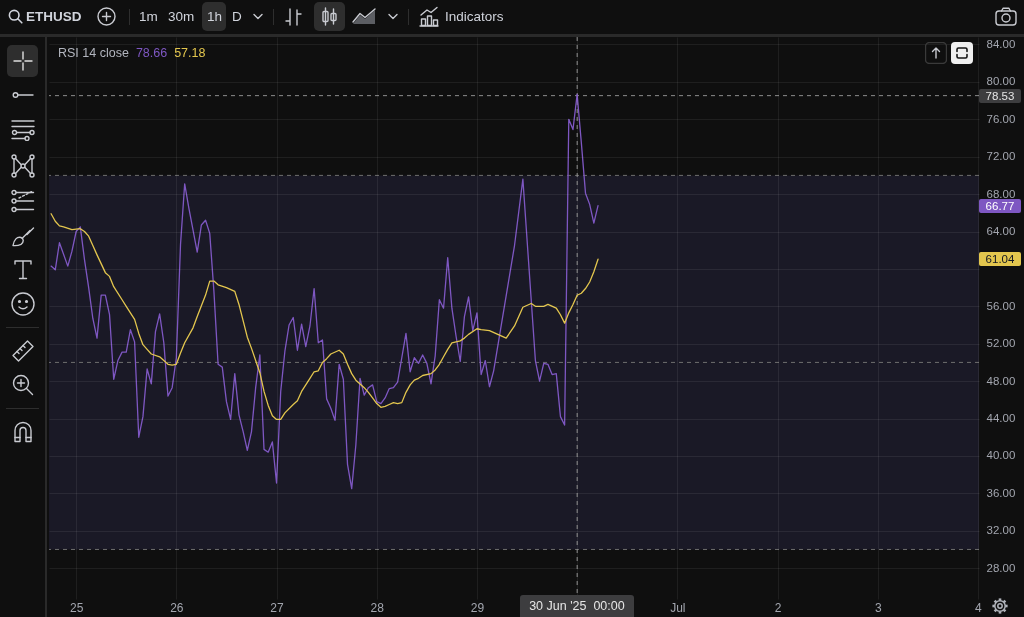  What do you see at coordinates (1000, 259) in the screenshot?
I see `text: 61.04` at bounding box center [1000, 259].